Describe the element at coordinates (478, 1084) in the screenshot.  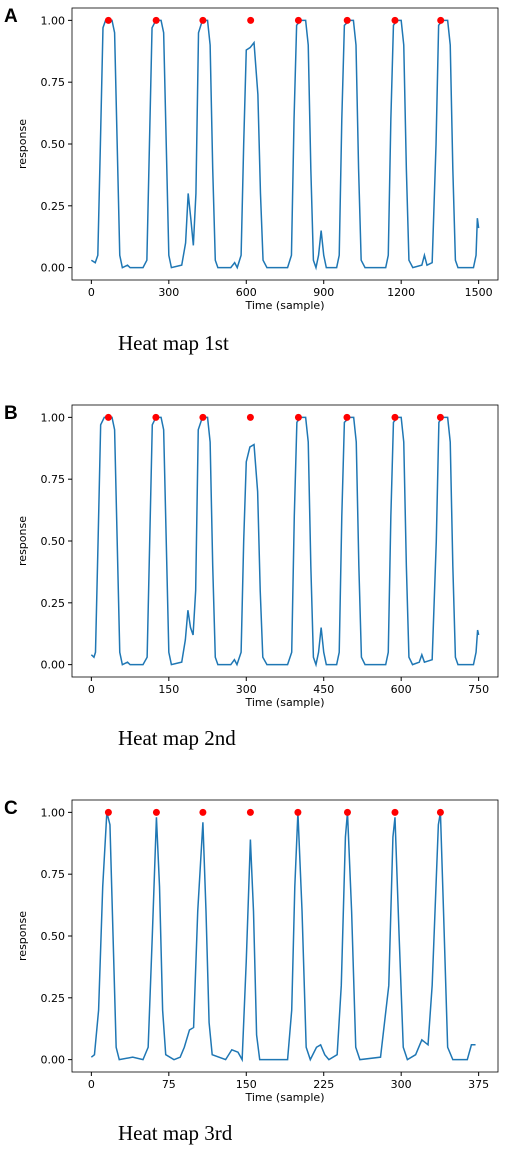
I see `x-tick-label: 375` at that location.